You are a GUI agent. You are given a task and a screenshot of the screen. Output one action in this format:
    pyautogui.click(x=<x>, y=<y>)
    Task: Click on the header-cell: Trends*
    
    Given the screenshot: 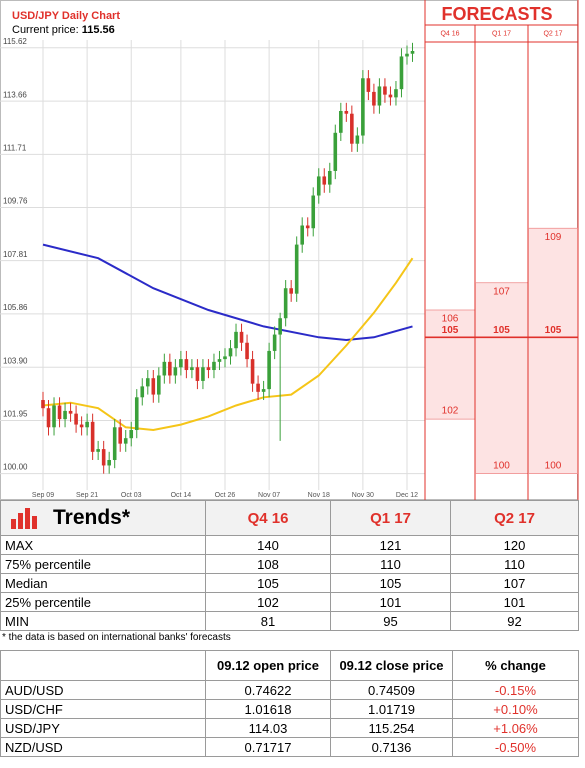 What is the action you would take?
    pyautogui.click(x=103, y=518)
    